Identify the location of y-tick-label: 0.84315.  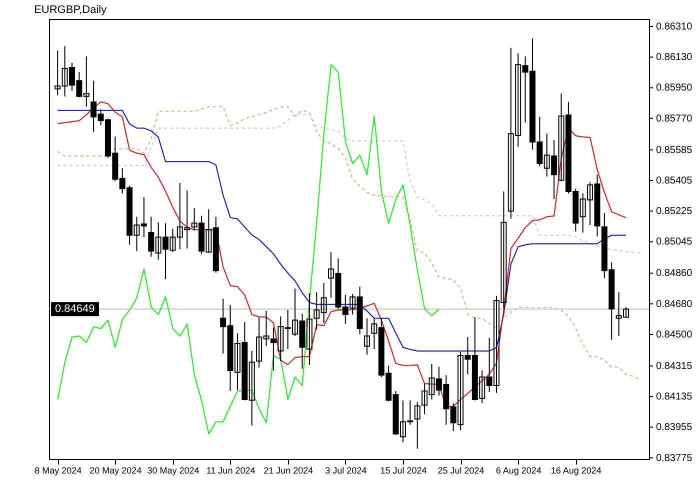
(674, 366).